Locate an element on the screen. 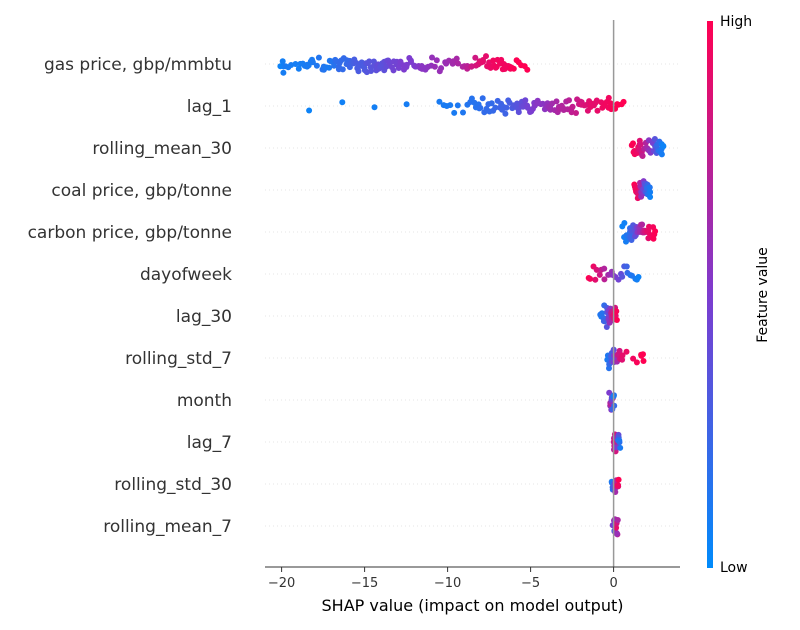  feature-label: rolling_mean_7 is located at coordinates (167, 527).